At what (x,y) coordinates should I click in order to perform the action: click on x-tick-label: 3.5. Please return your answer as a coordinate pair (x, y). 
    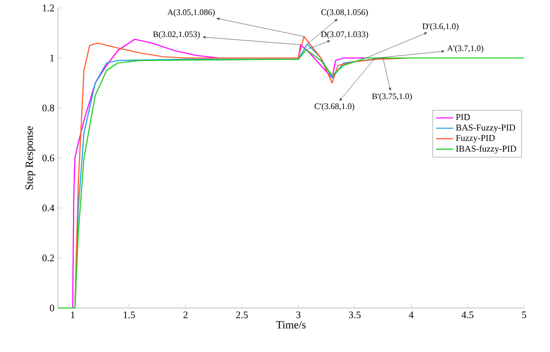
    Looking at the image, I should click on (355, 315).